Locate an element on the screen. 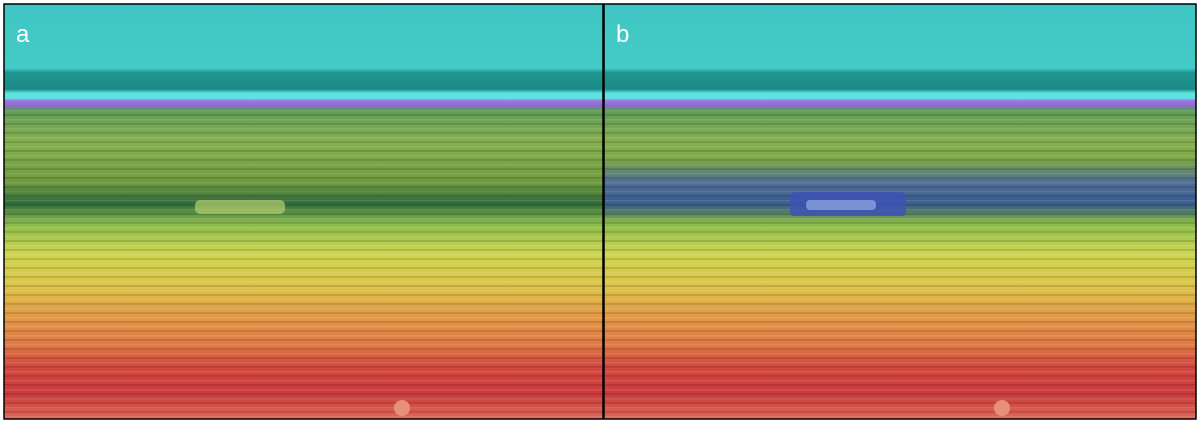 The height and width of the screenshot is (421, 1199). panel-label: b is located at coordinates (622, 34).